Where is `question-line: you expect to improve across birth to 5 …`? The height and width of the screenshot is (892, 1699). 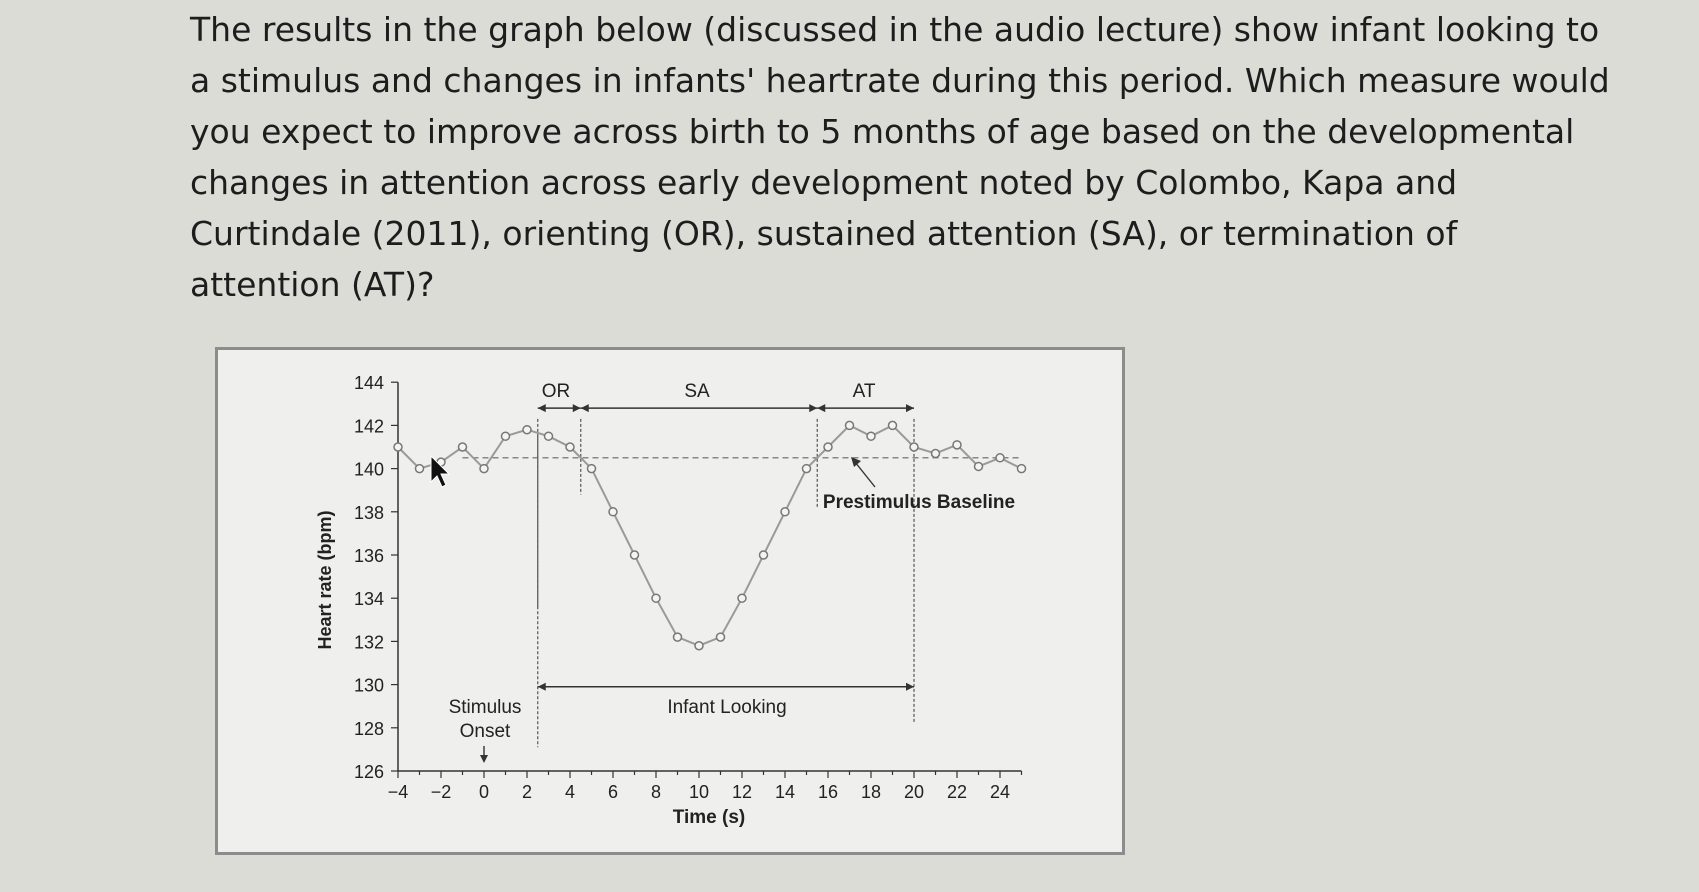
question-line: you expect to improve across birth to 5 … is located at coordinates (882, 131).